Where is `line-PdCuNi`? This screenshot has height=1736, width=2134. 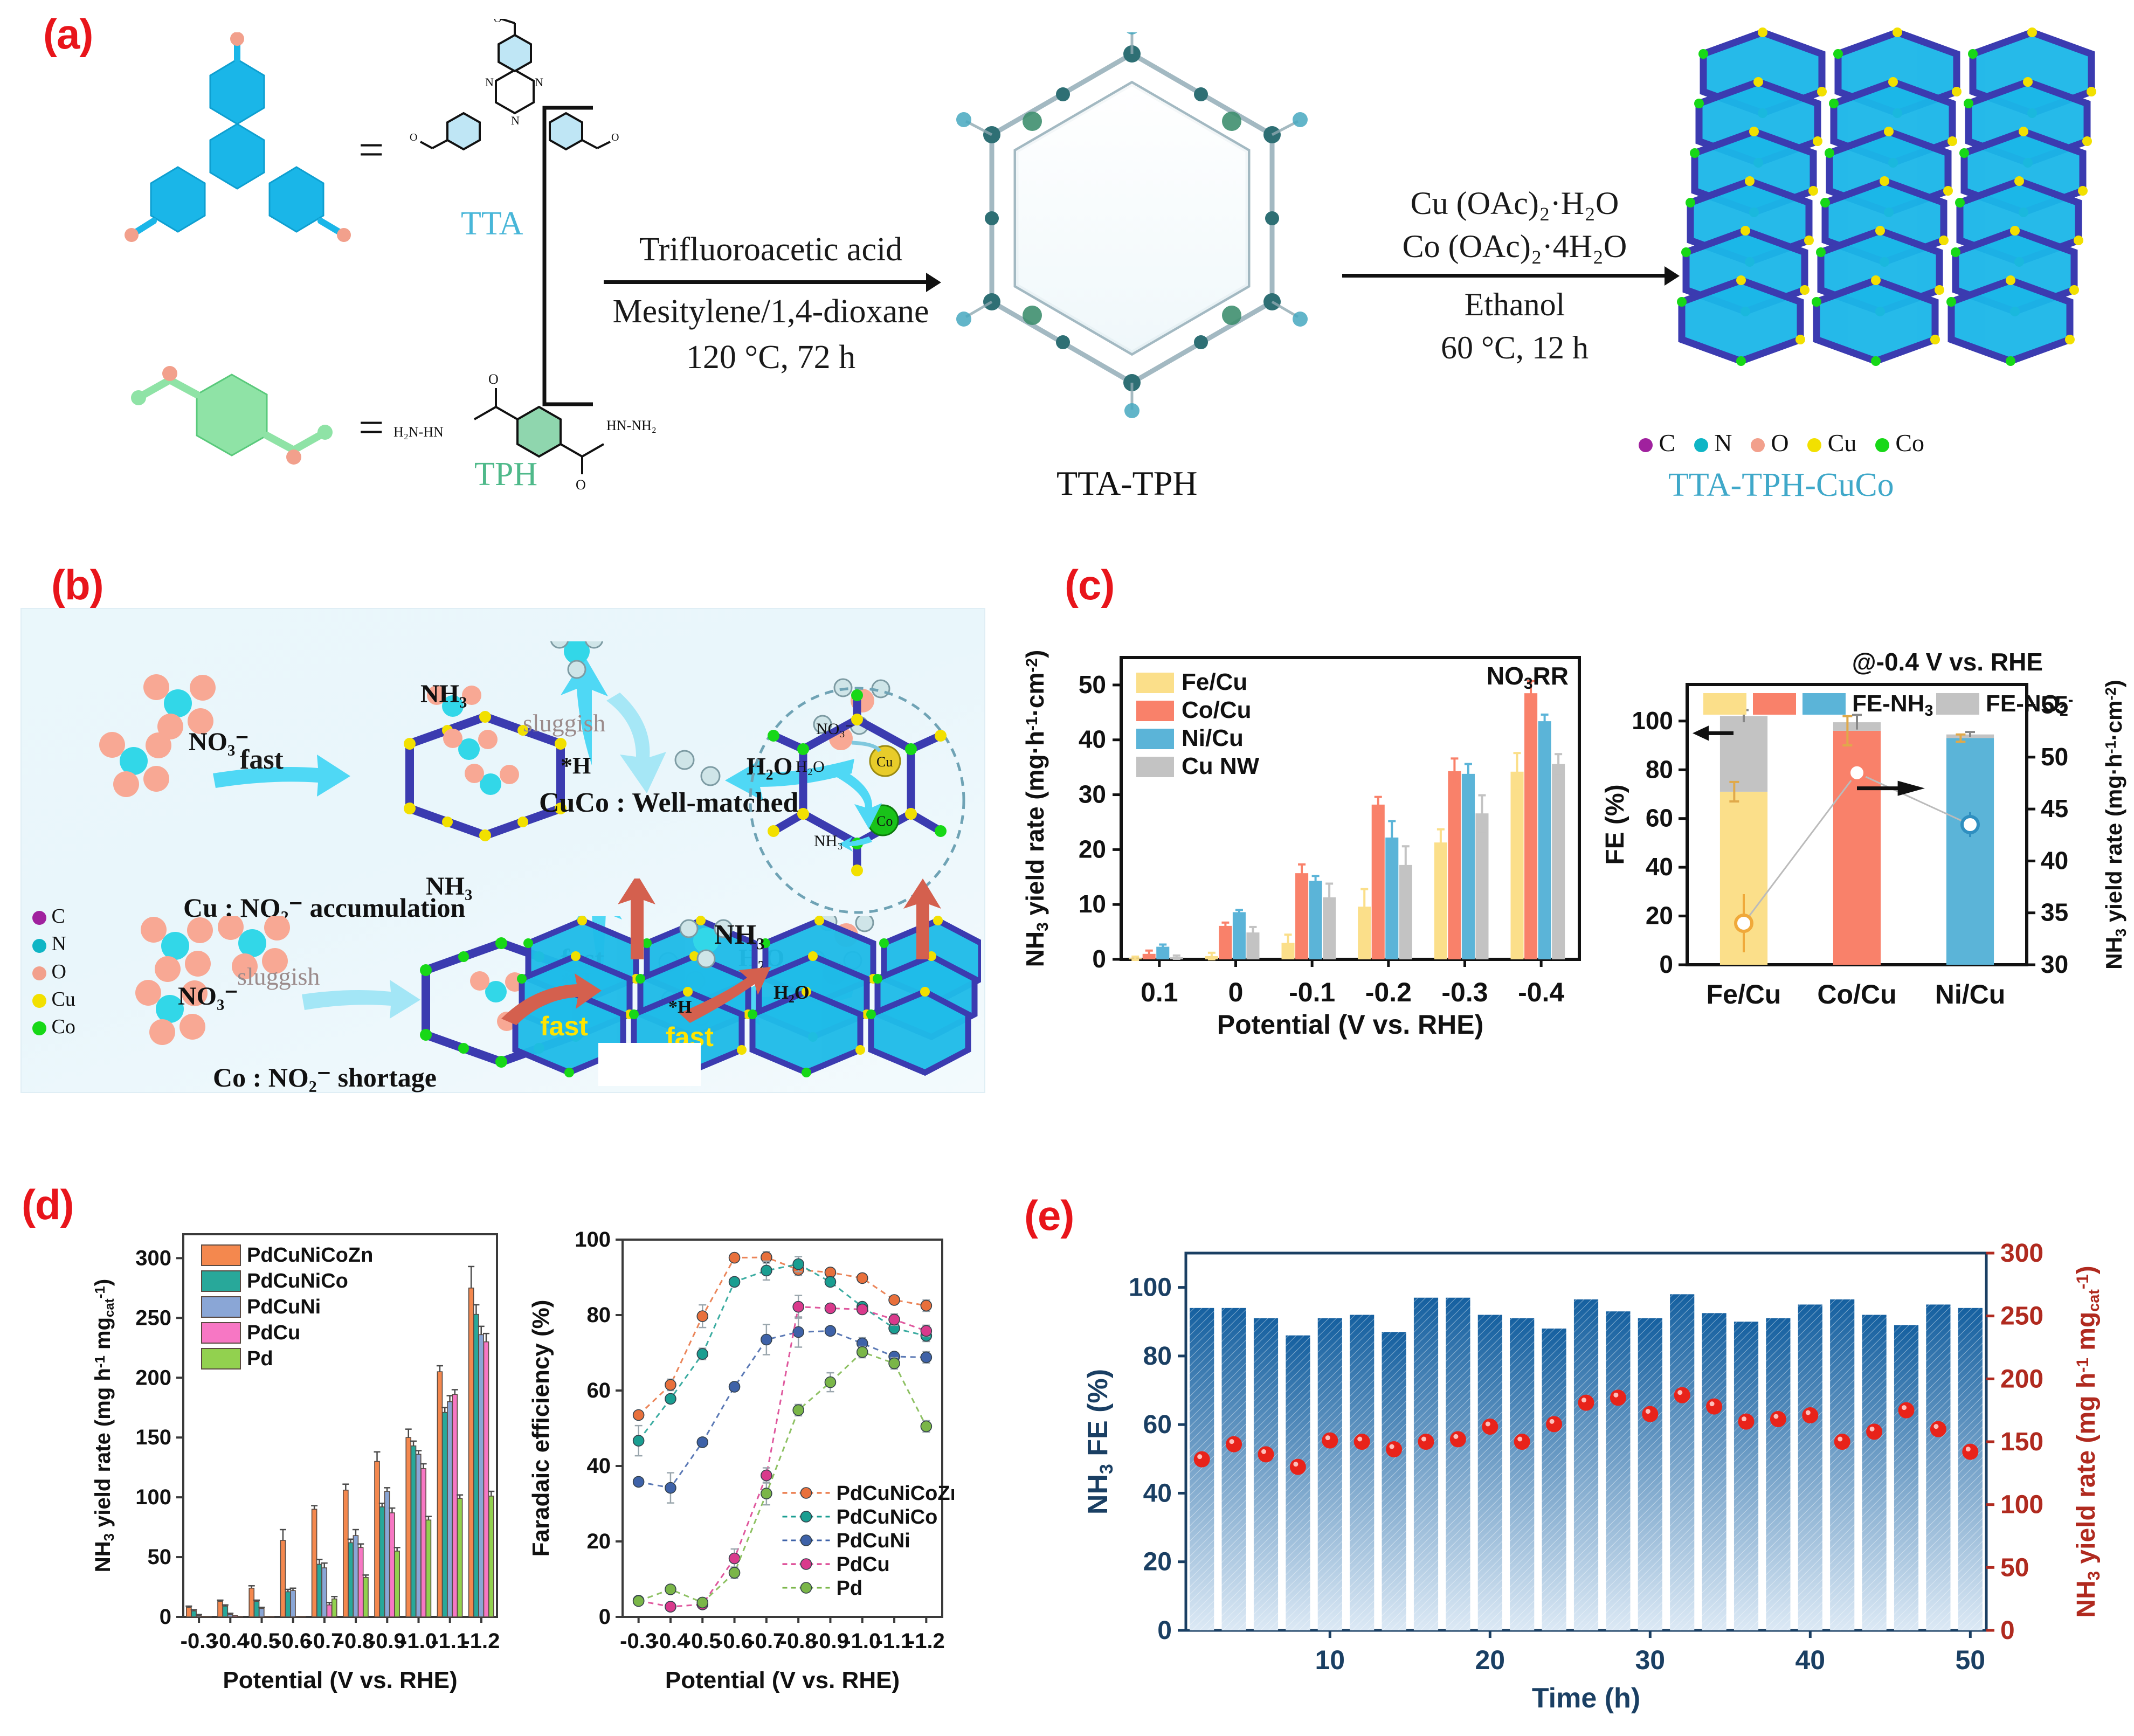 line-PdCuNi is located at coordinates (782, 1409).